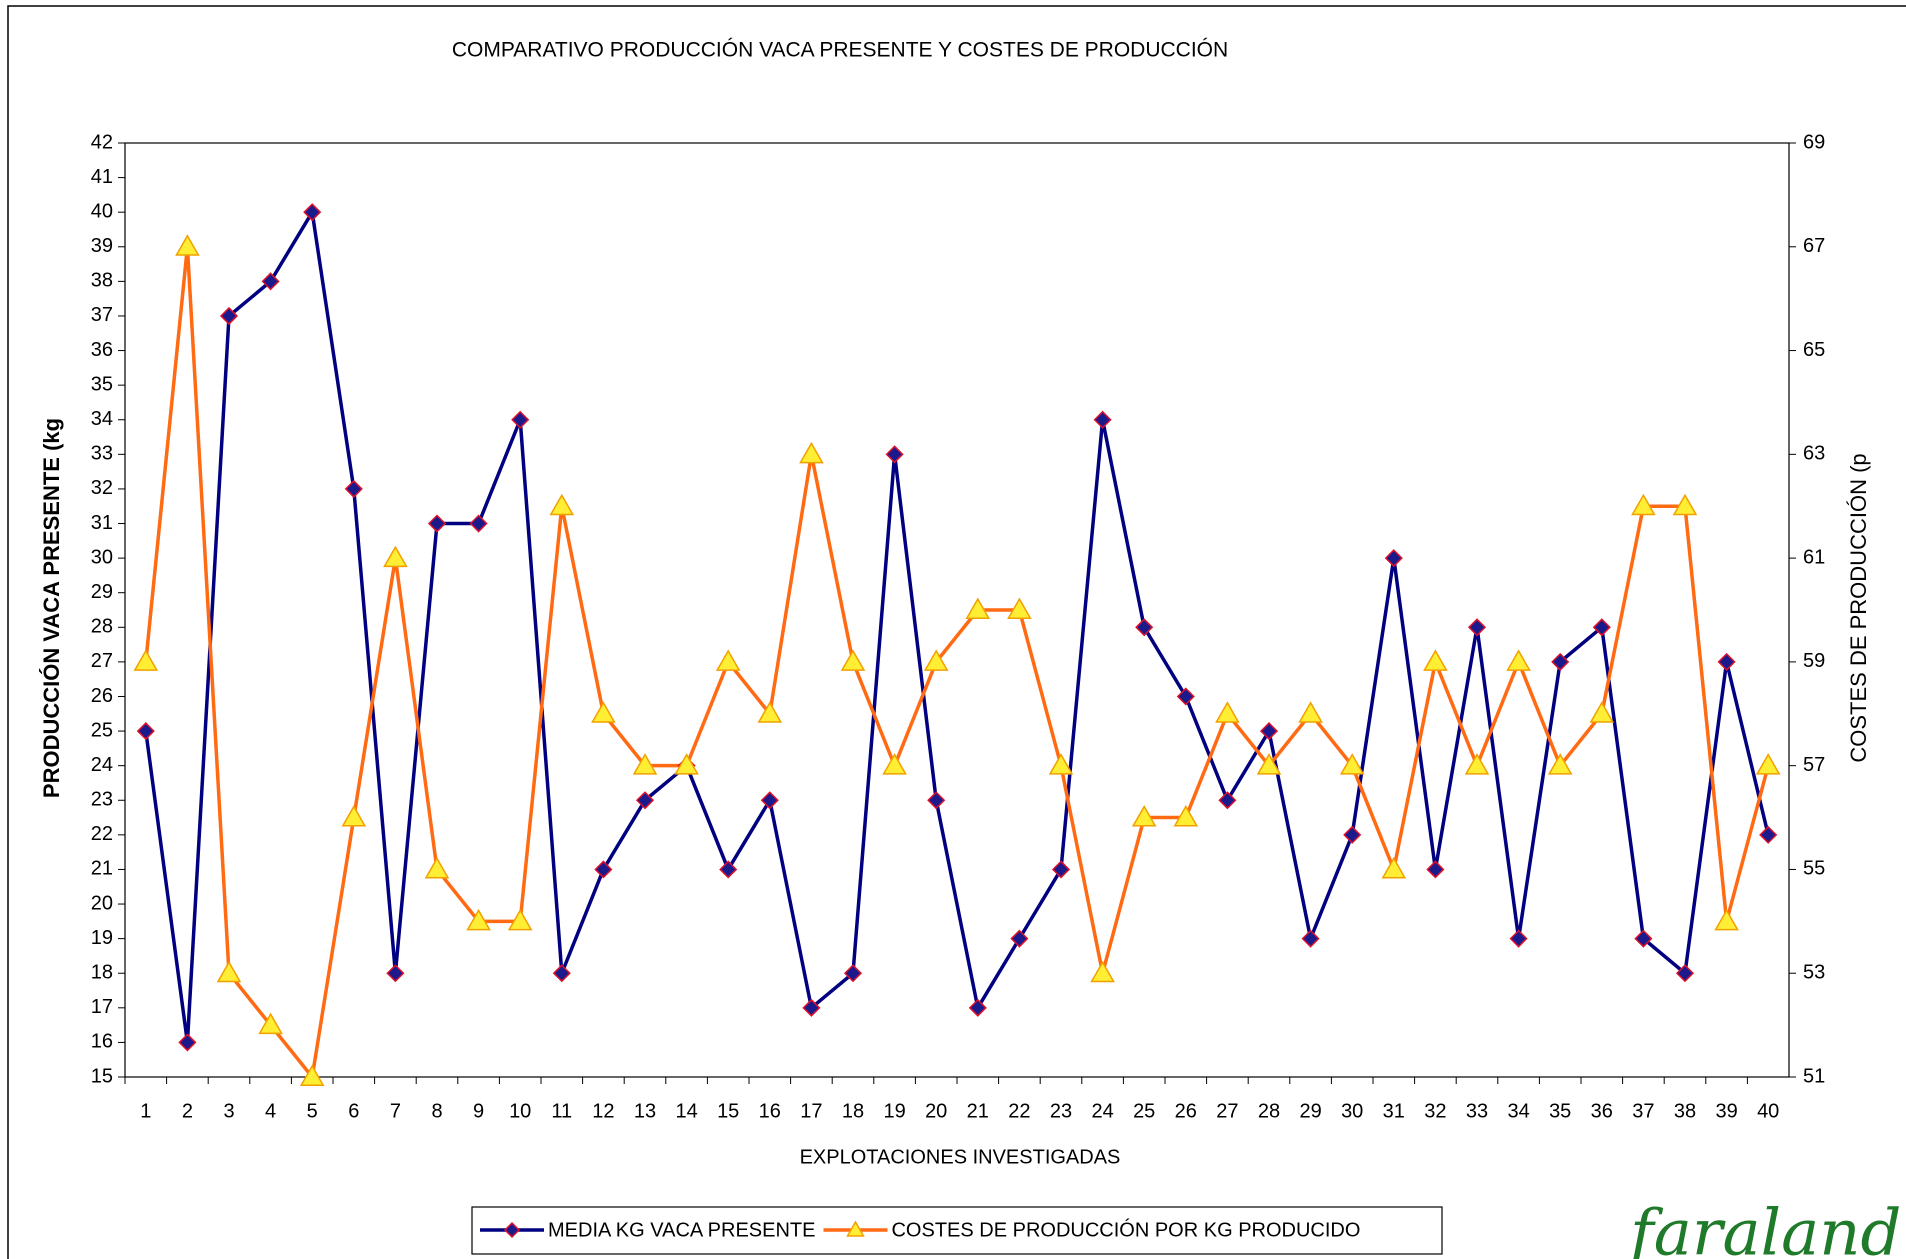  Describe the element at coordinates (312, 1111) in the screenshot. I see `x-tick-label: 5` at that location.